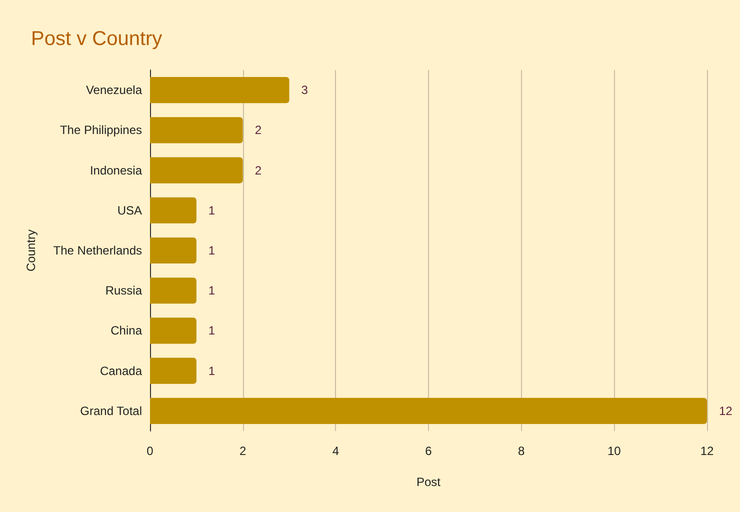  I want to click on x-tick-label: 8, so click(521, 451).